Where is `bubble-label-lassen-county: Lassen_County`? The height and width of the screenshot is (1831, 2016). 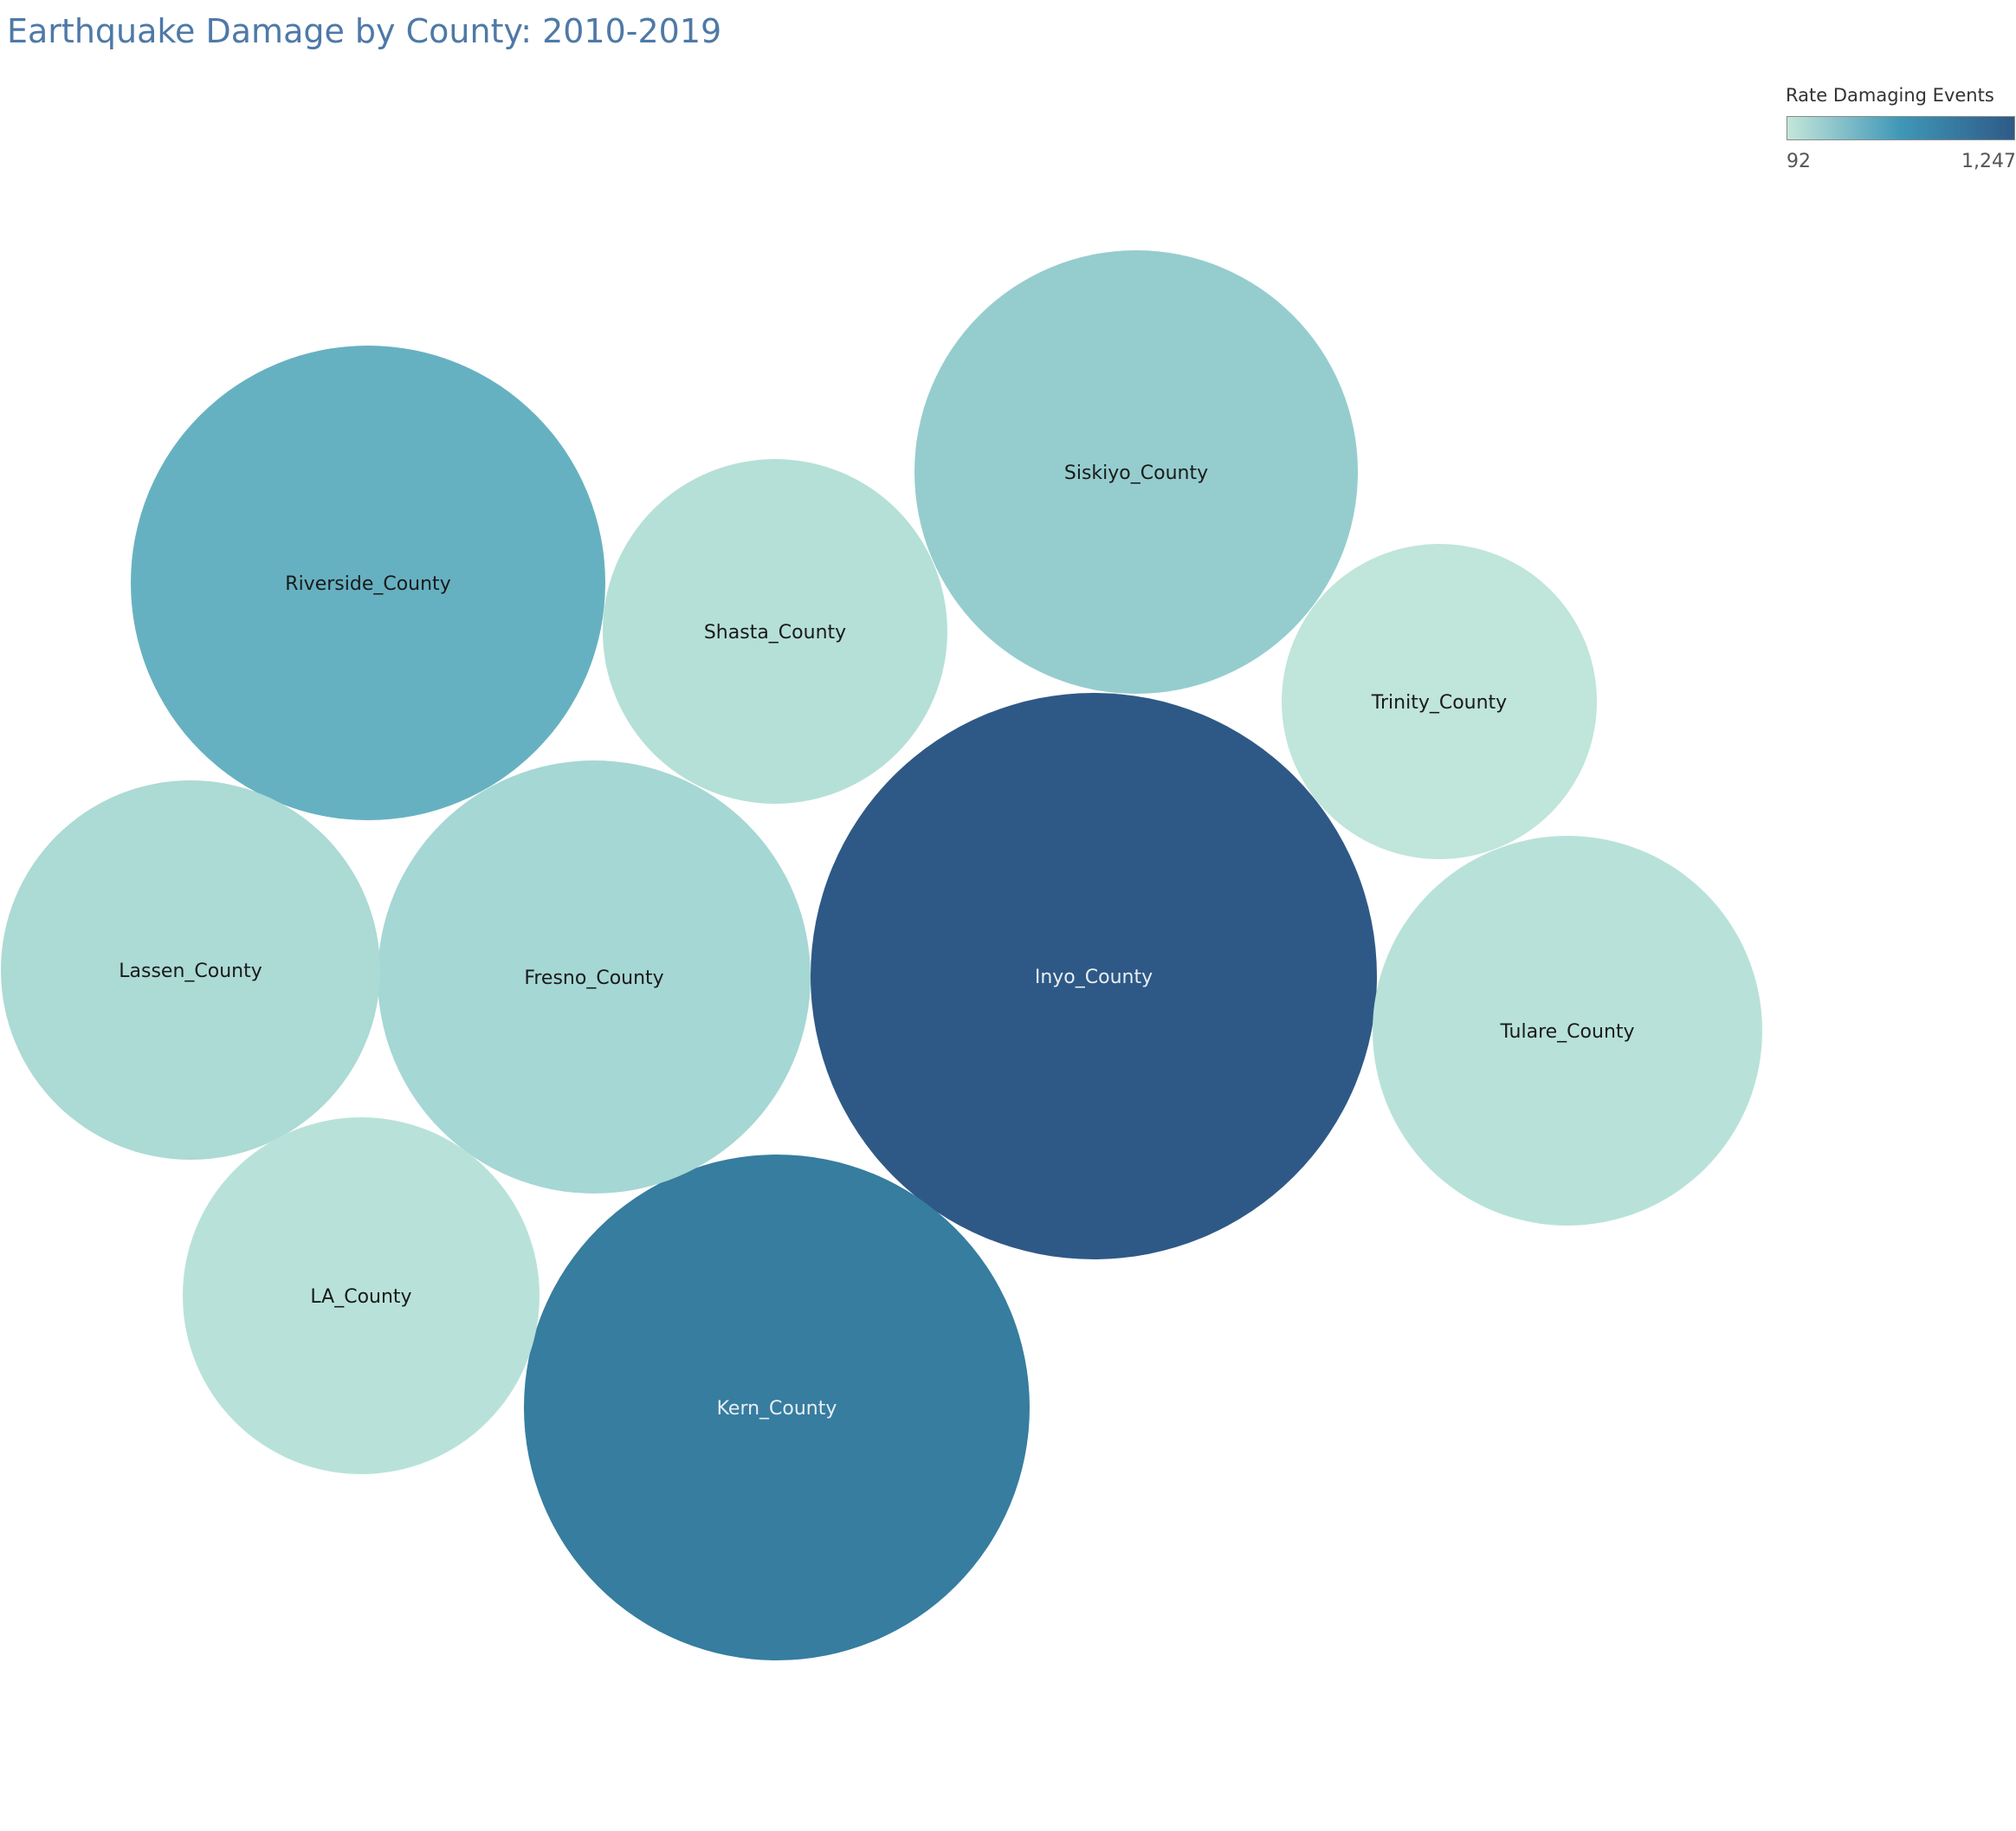
bubble-label-lassen-county: Lassen_County is located at coordinates (190, 971).